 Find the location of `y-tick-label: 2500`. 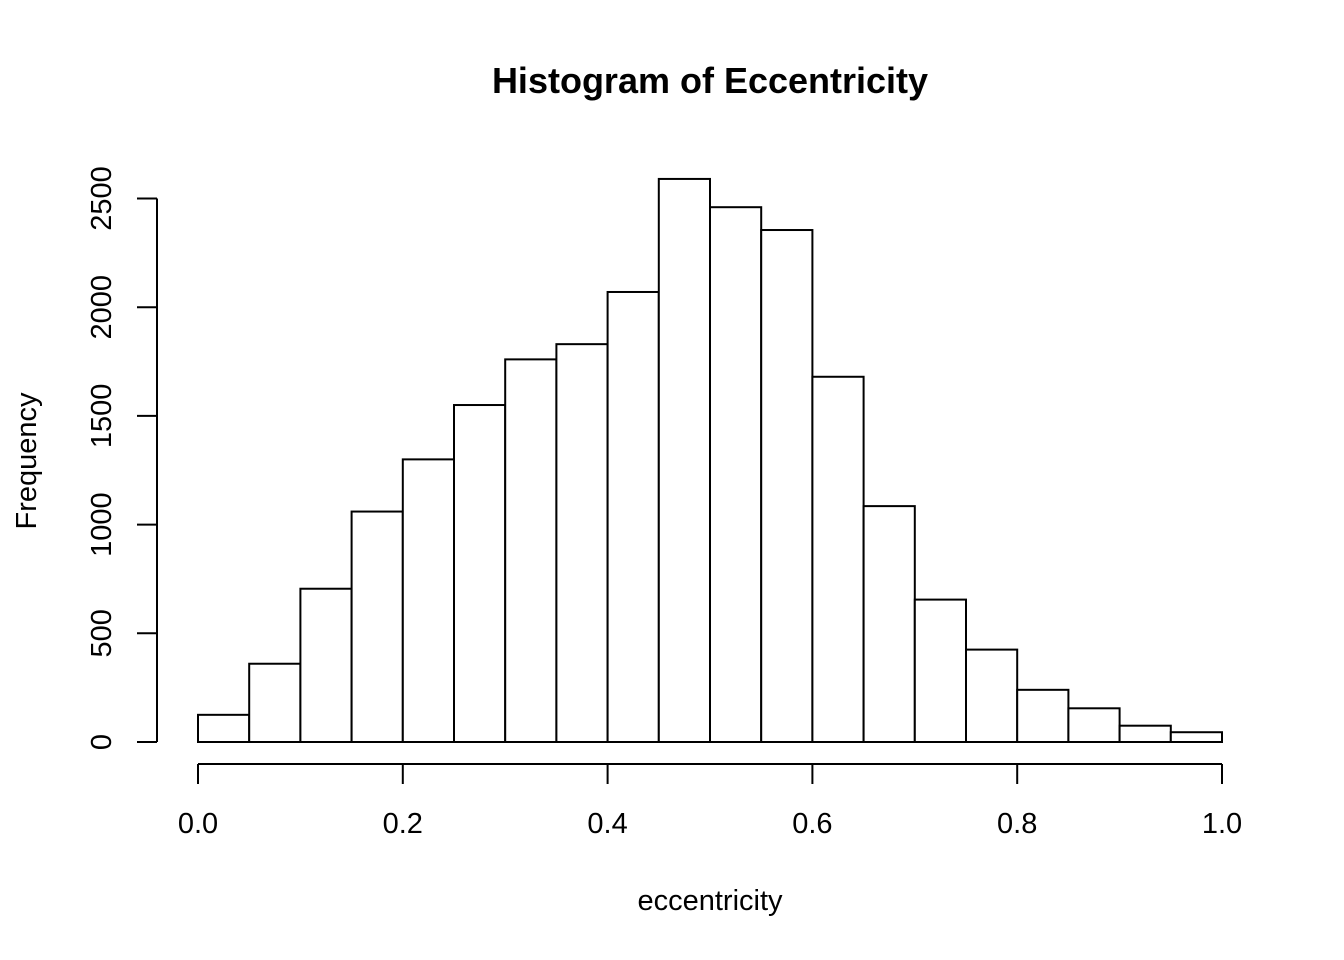

y-tick-label: 2500 is located at coordinates (102, 198).